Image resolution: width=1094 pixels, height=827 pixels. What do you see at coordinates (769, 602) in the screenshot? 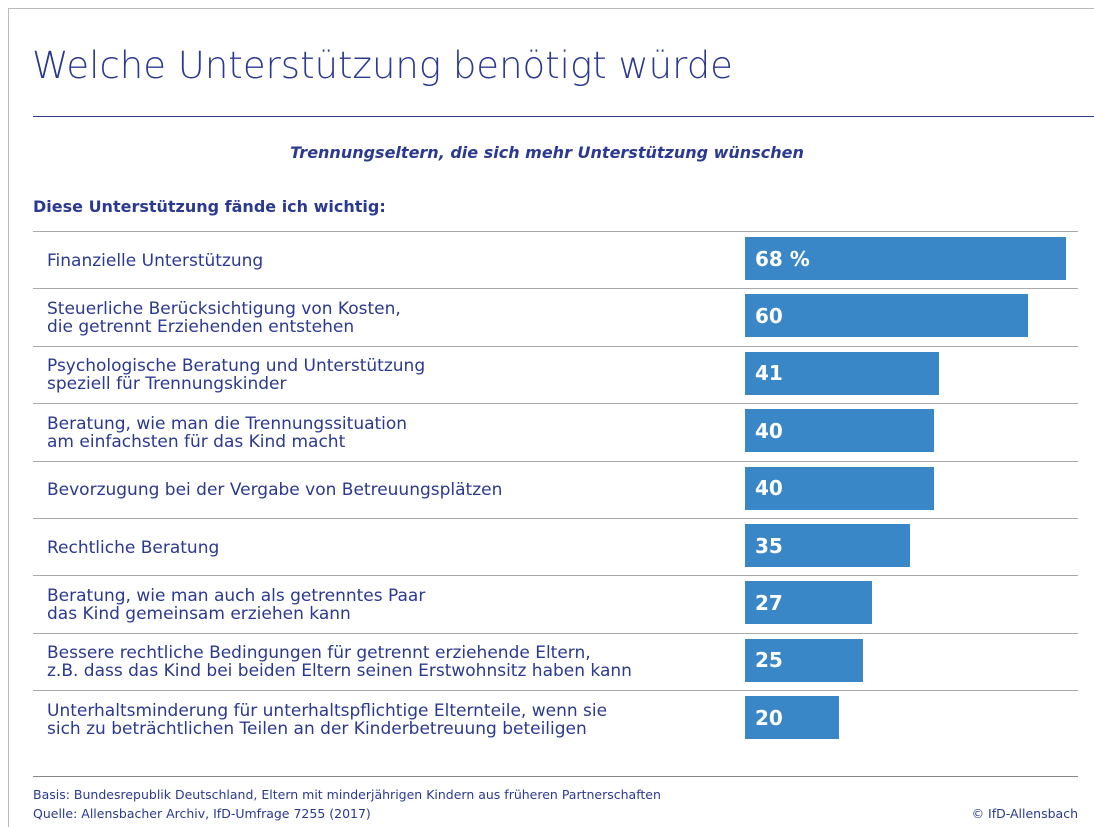
I see `value-label: 27` at bounding box center [769, 602].